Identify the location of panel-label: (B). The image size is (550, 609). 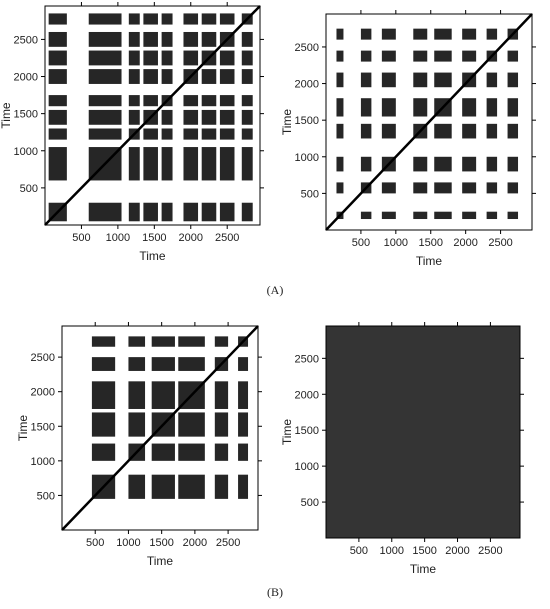
(275, 592).